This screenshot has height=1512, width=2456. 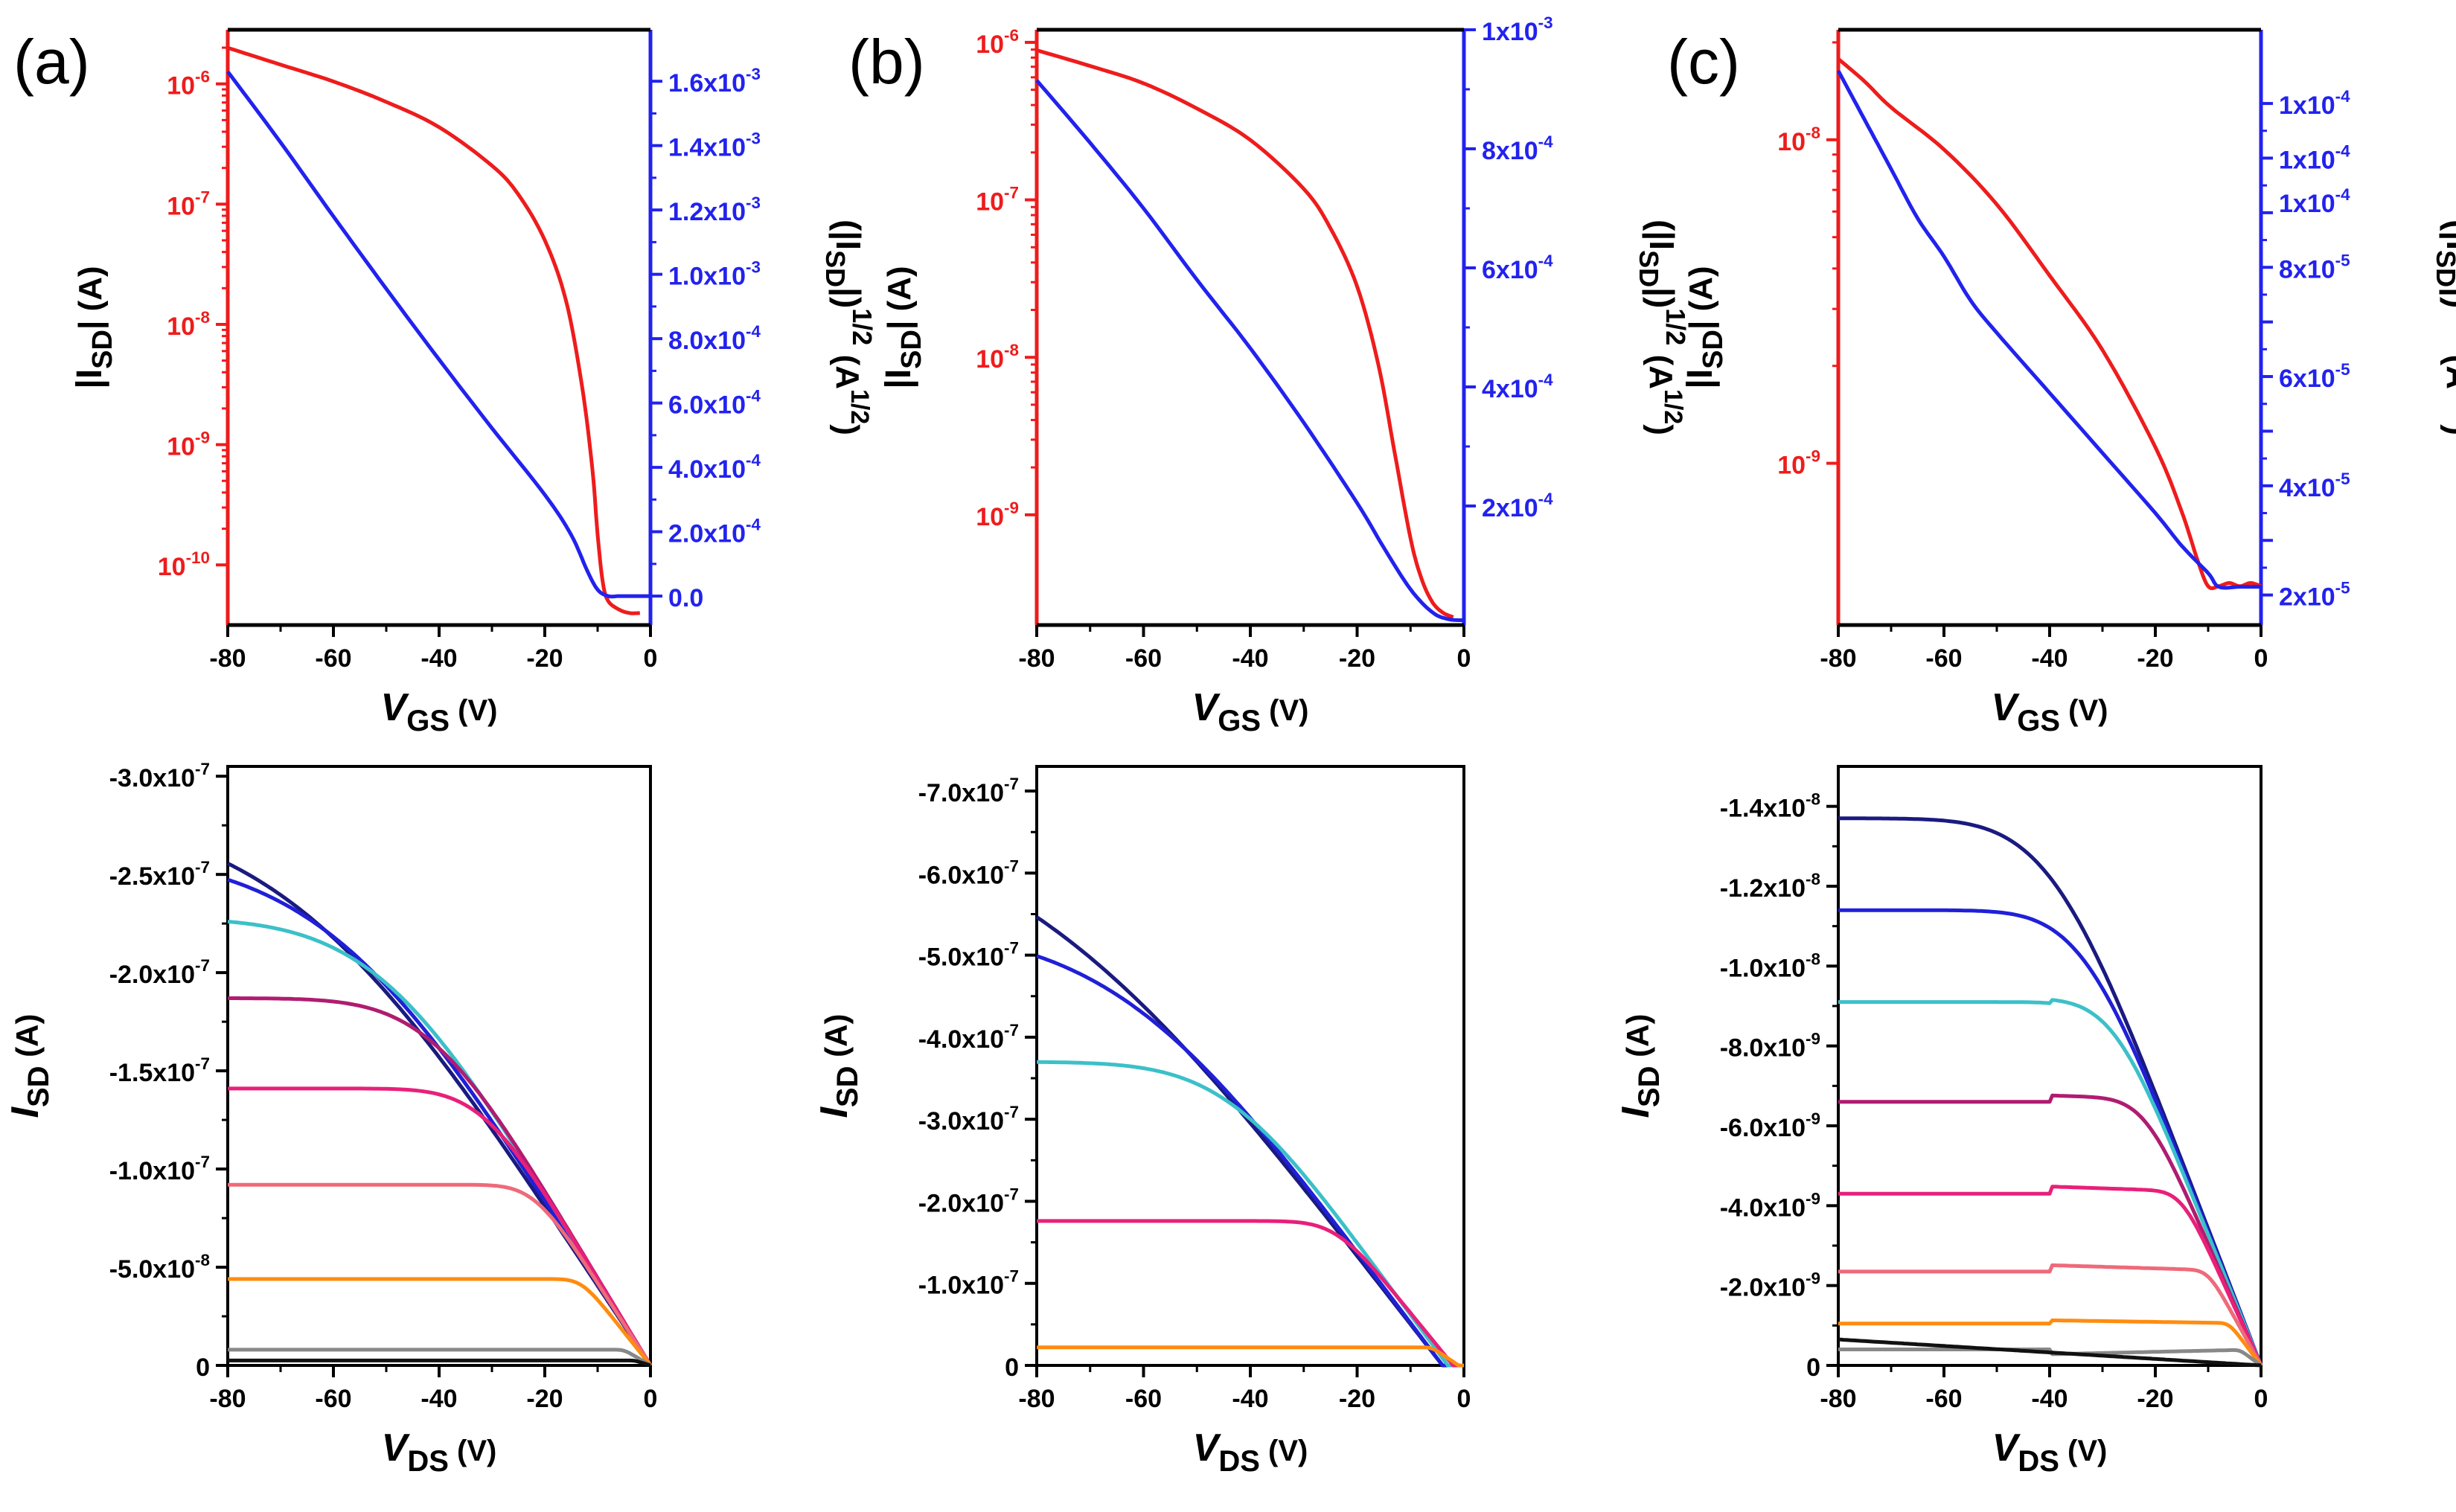 What do you see at coordinates (1510, 151) in the screenshot?
I see `b-transfer-ysqrt-label-3-base: 8x10` at bounding box center [1510, 151].